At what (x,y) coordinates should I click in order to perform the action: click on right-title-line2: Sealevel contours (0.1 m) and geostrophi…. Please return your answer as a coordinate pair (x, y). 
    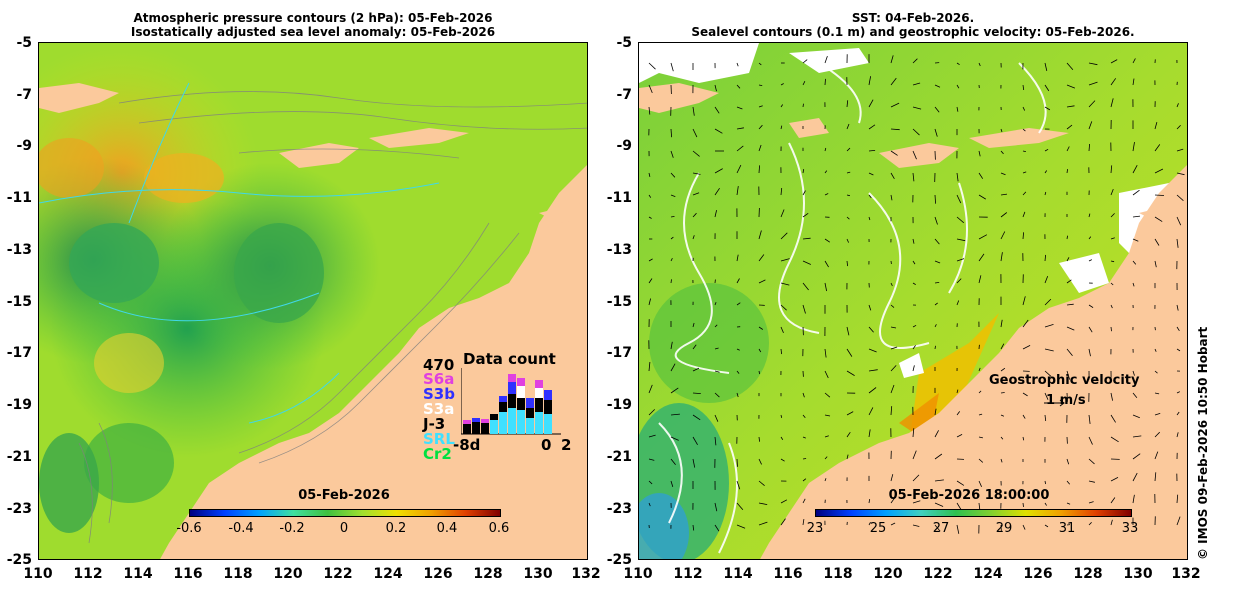
    Looking at the image, I should click on (913, 32).